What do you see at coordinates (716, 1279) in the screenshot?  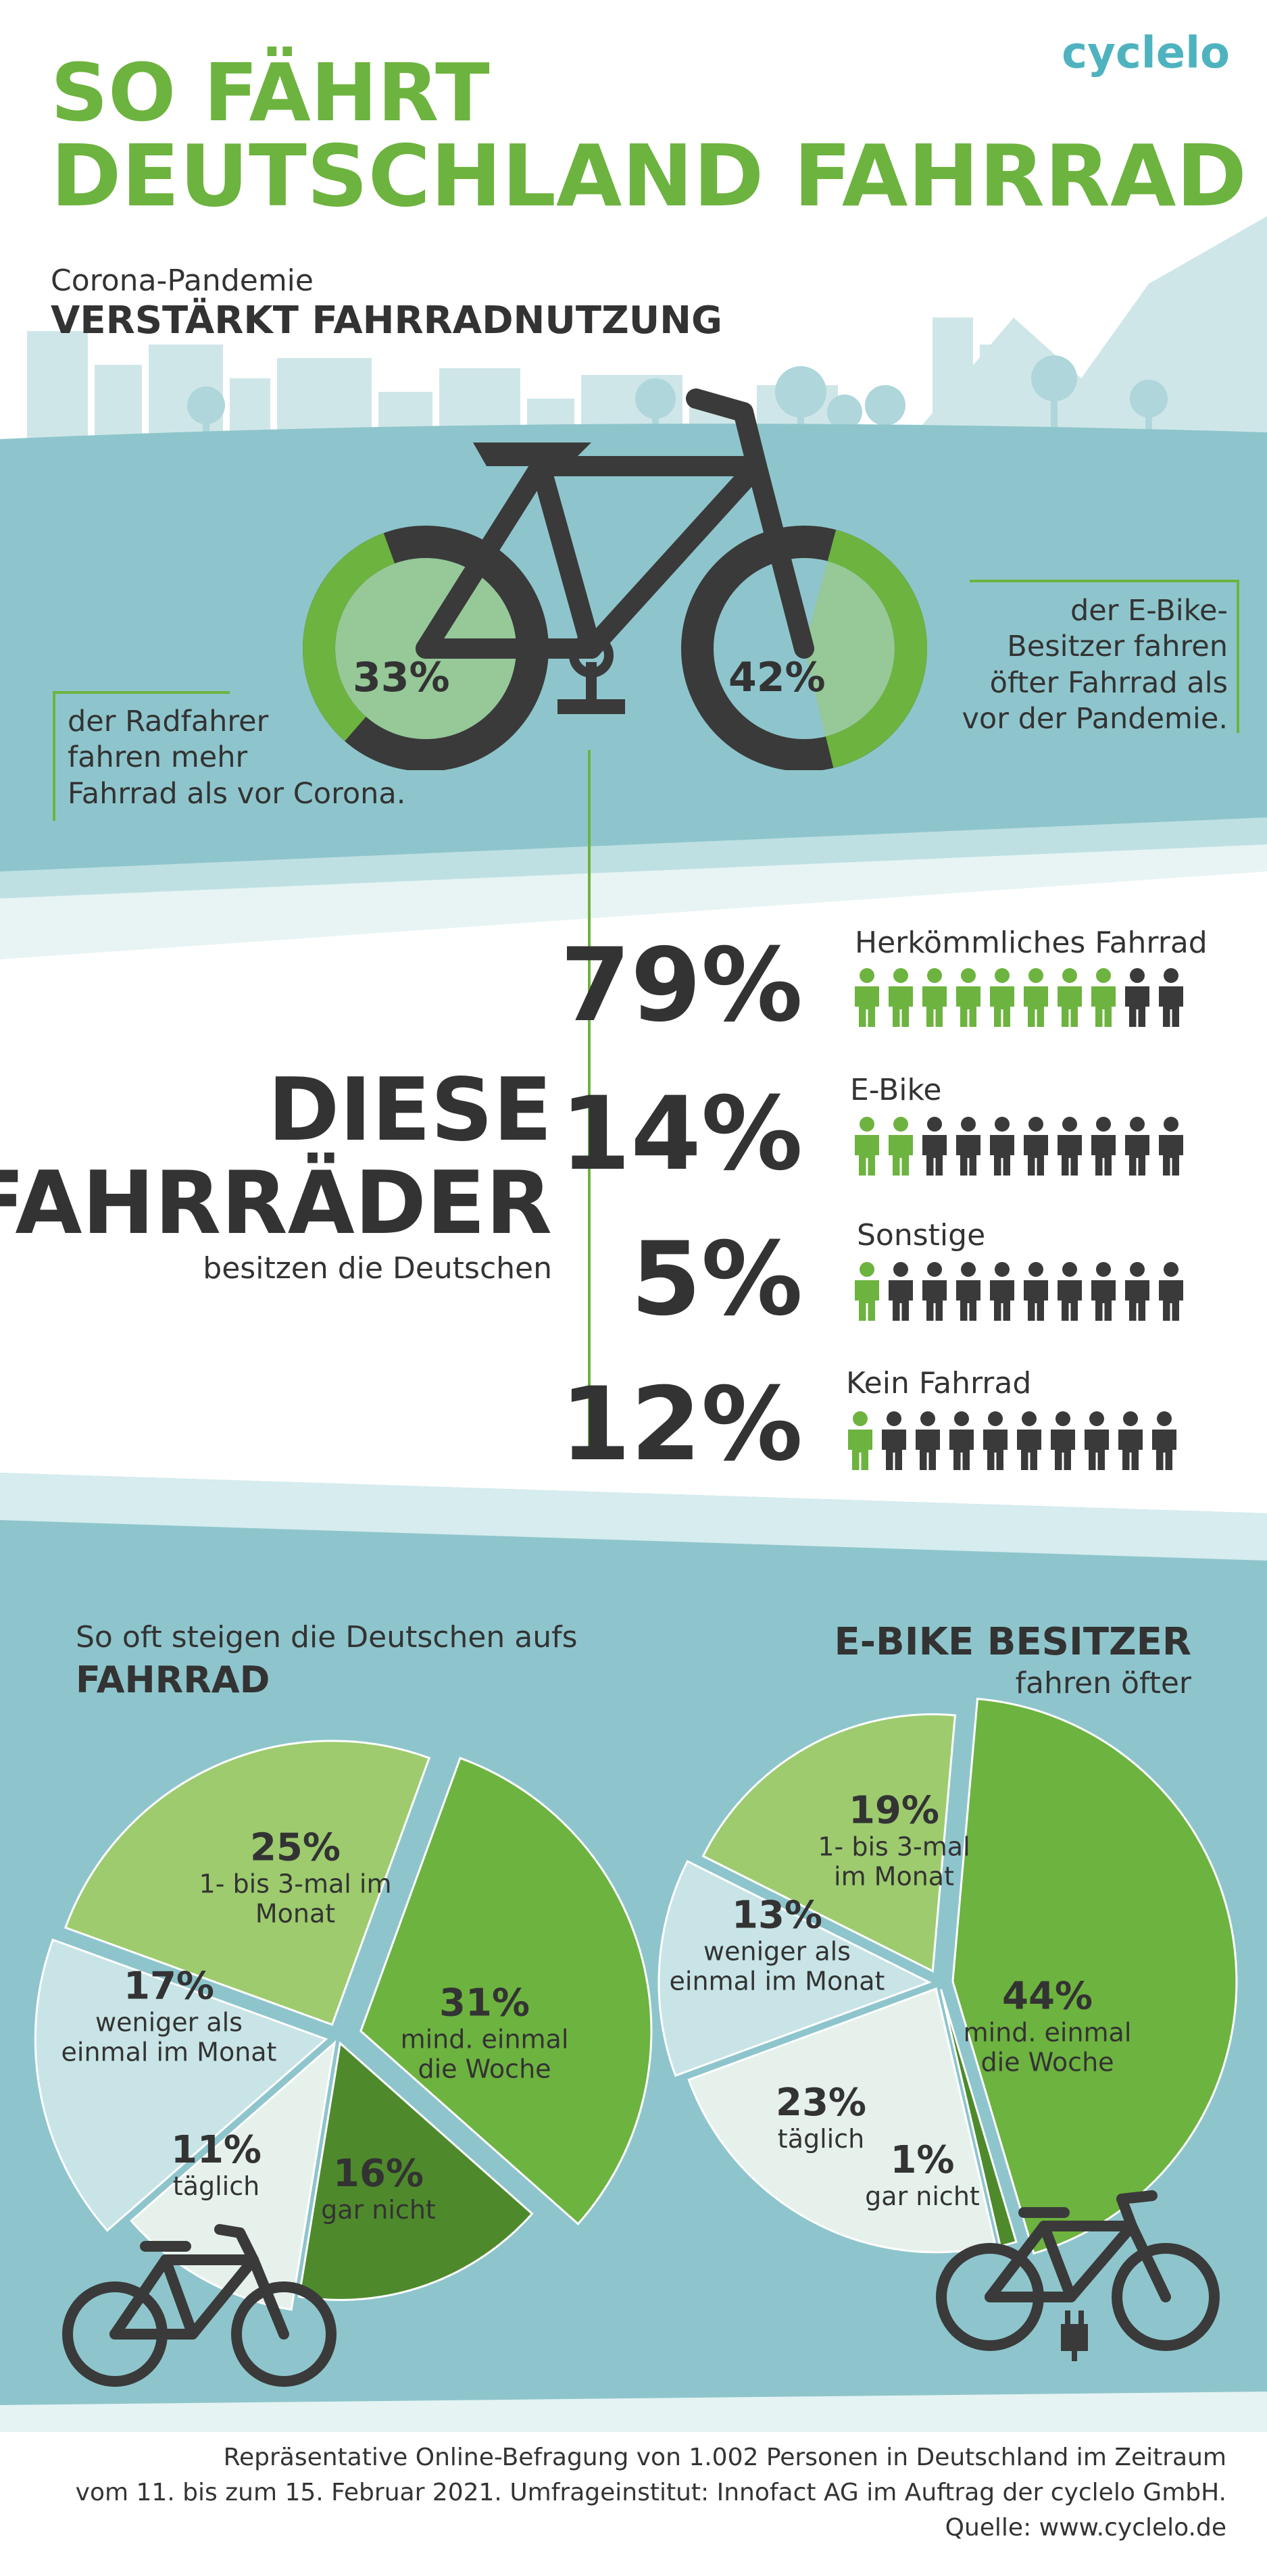 I see `ownership-percent: 5%` at bounding box center [716, 1279].